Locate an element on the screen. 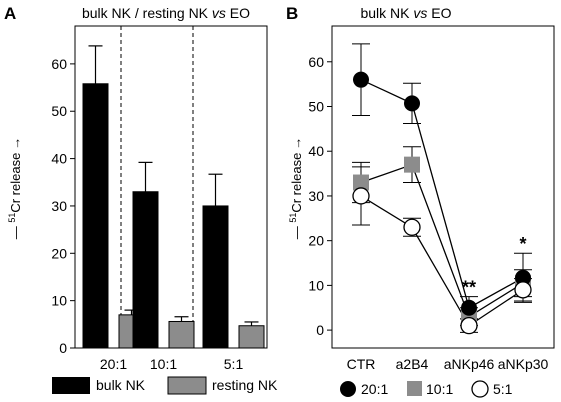 The width and height of the screenshot is (561, 402). legend-label-bulk-nk: bulk NK is located at coordinates (121, 385).